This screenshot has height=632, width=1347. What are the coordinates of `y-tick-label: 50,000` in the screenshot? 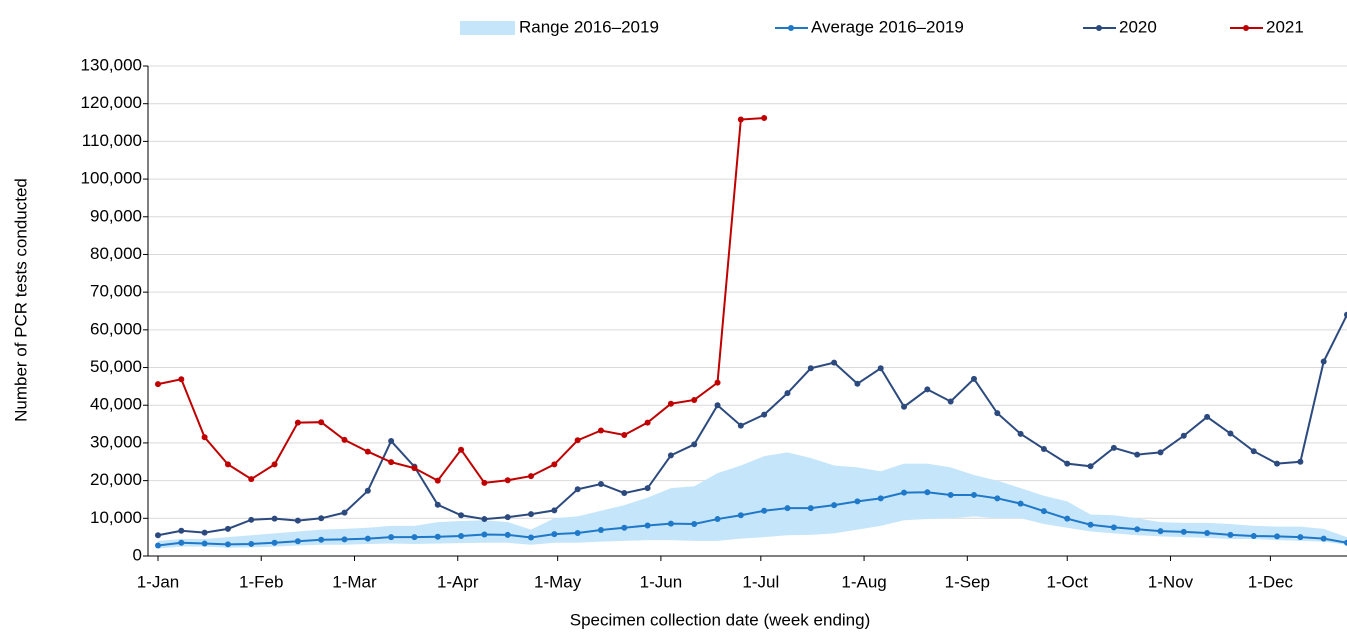 It's located at (116, 366).